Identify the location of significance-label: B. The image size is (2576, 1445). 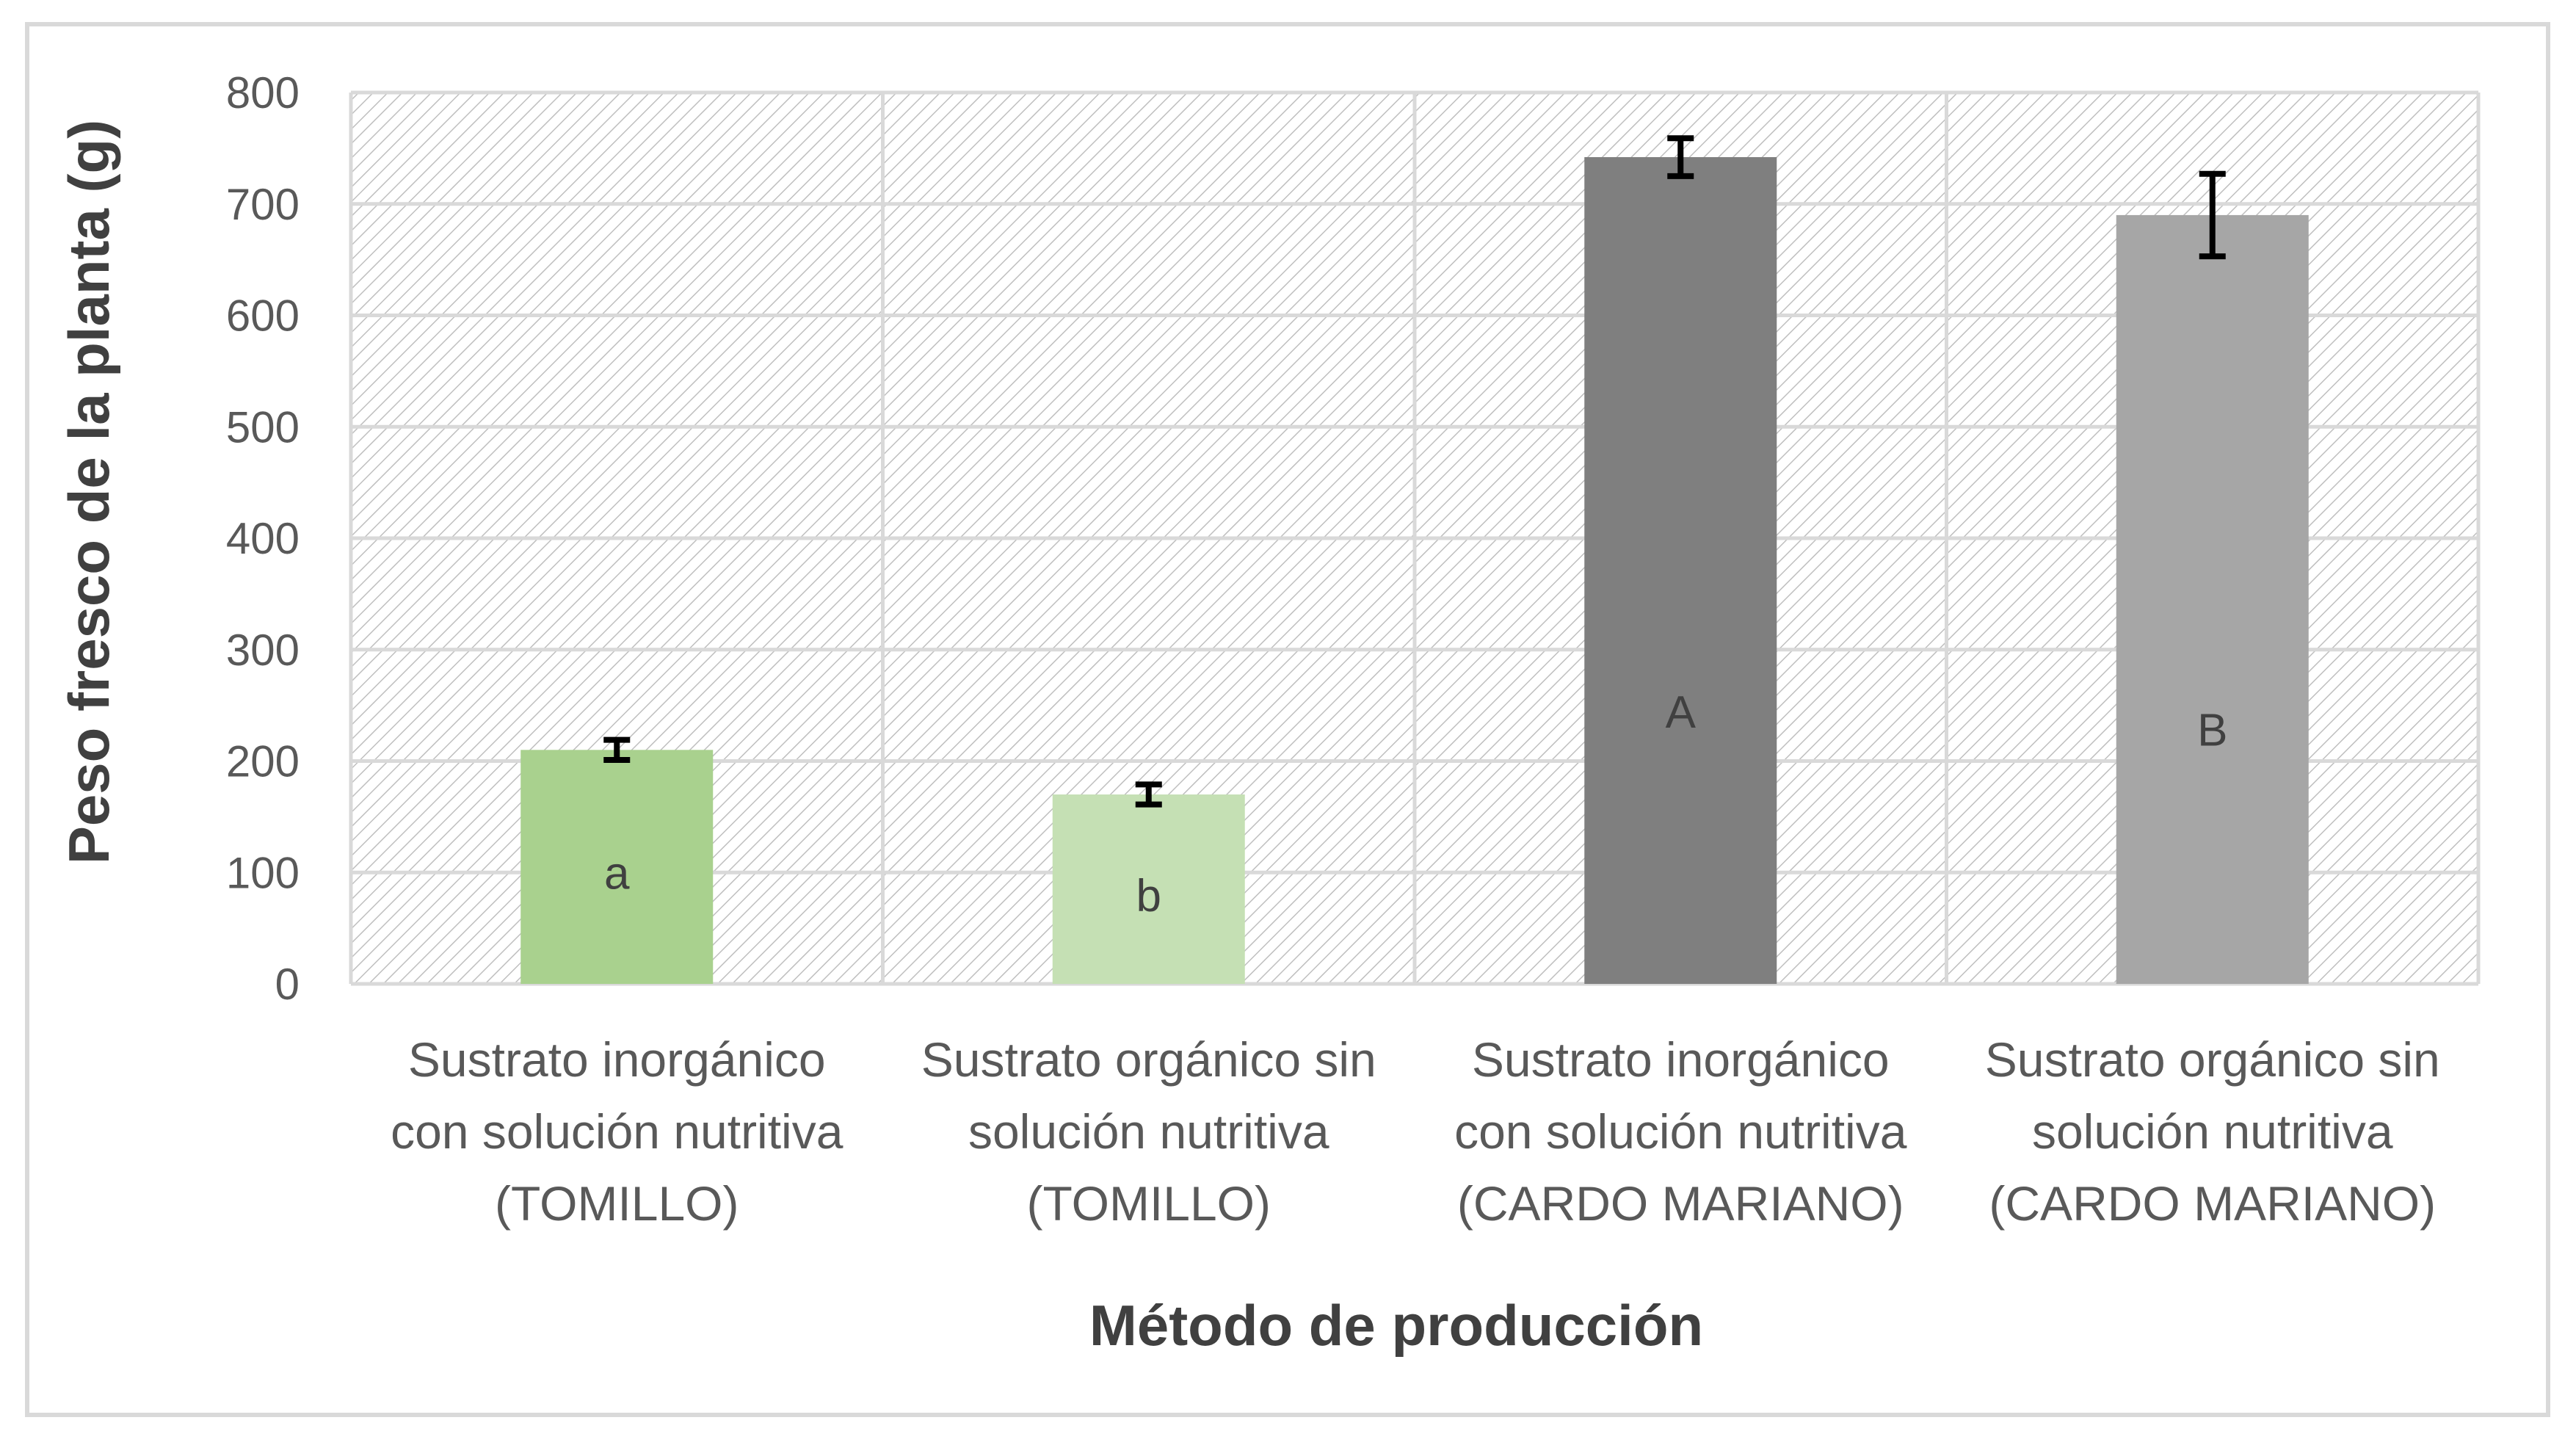
(2212, 730).